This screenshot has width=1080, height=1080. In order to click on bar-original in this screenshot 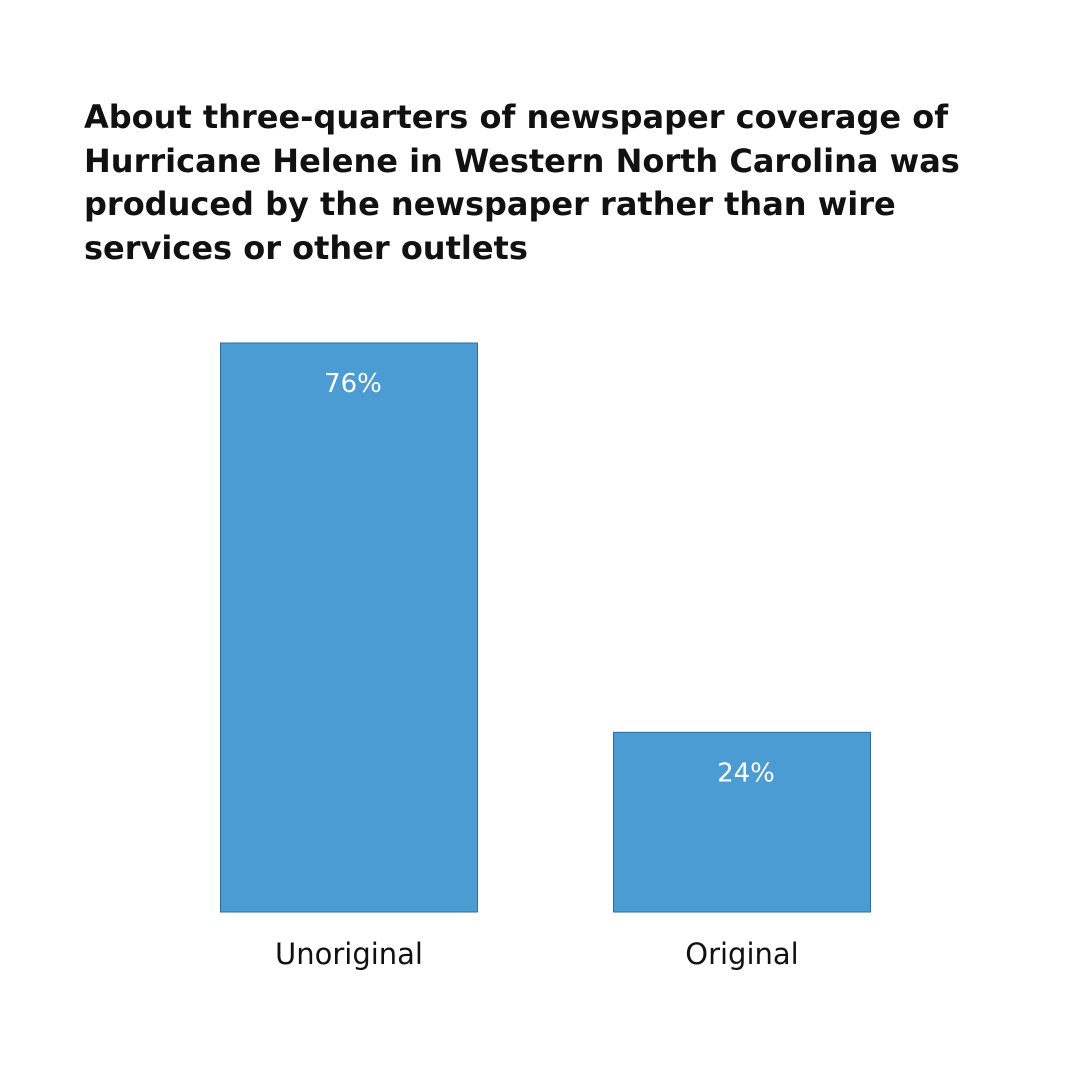, I will do `click(742, 822)`.